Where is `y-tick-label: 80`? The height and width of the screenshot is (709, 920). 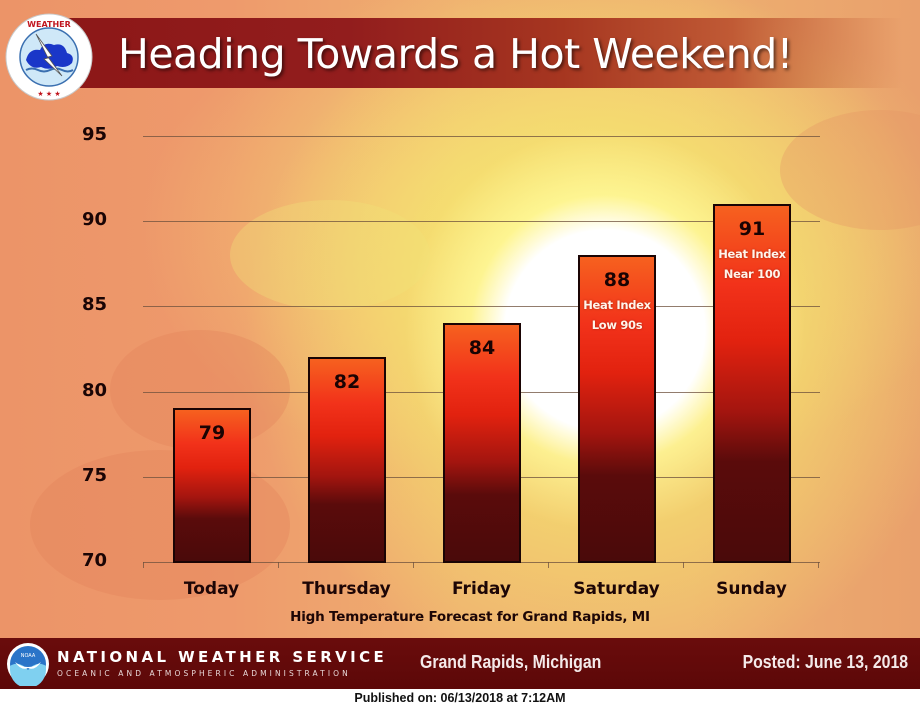 y-tick-label: 80 is located at coordinates (95, 390).